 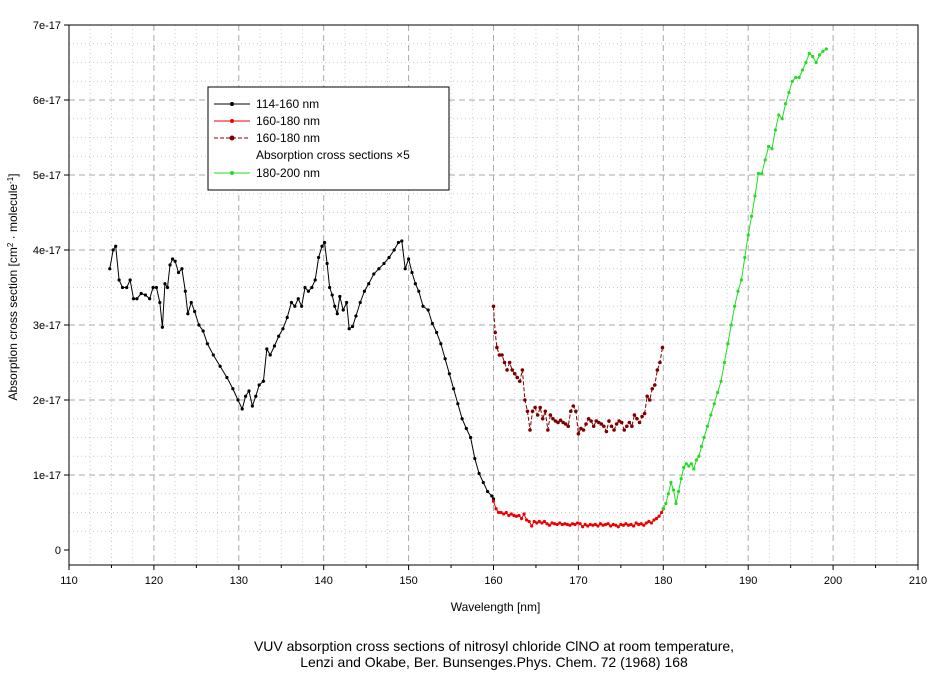 What do you see at coordinates (288, 138) in the screenshot?
I see `legend-label-160-180-x5: 160-180 nm` at bounding box center [288, 138].